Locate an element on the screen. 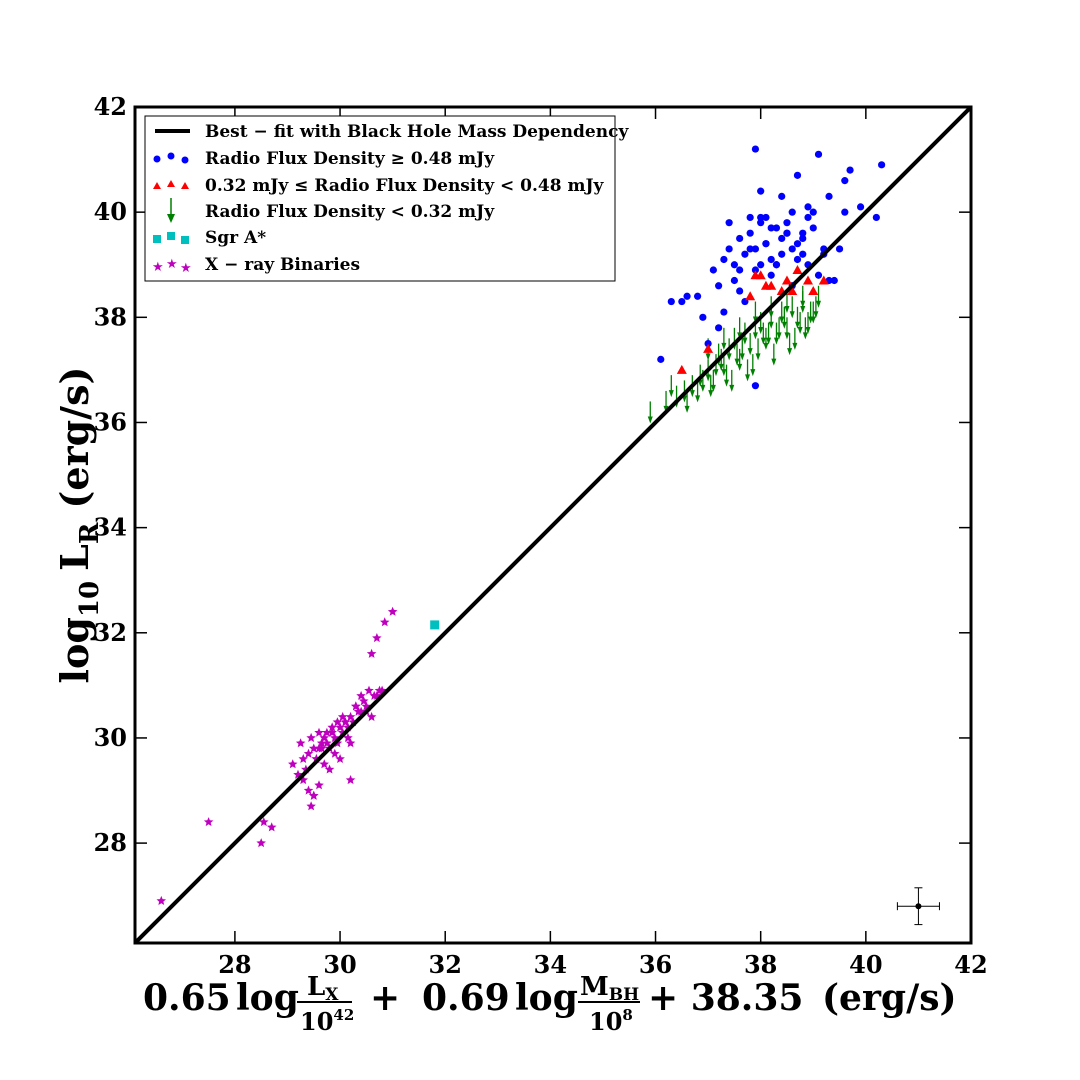 The image size is (1080, 1080). y-tick-label: 42 is located at coordinates (110, 106).